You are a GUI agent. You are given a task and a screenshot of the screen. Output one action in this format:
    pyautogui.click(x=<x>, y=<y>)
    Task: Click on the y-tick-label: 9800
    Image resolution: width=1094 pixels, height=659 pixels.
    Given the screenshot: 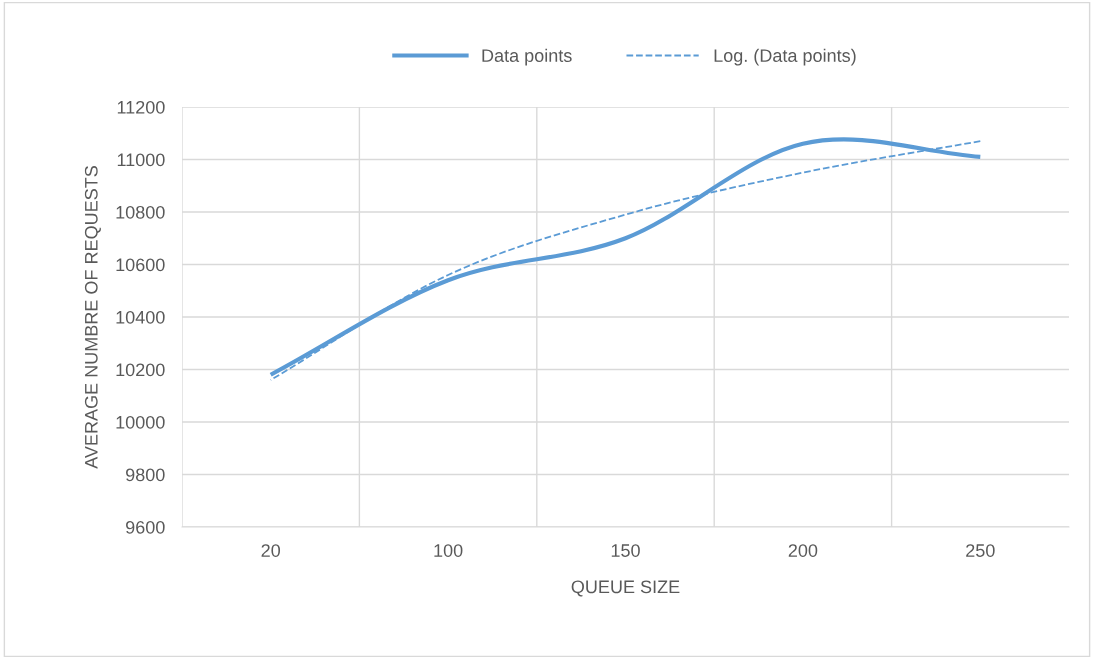 What is the action you would take?
    pyautogui.click(x=145, y=475)
    